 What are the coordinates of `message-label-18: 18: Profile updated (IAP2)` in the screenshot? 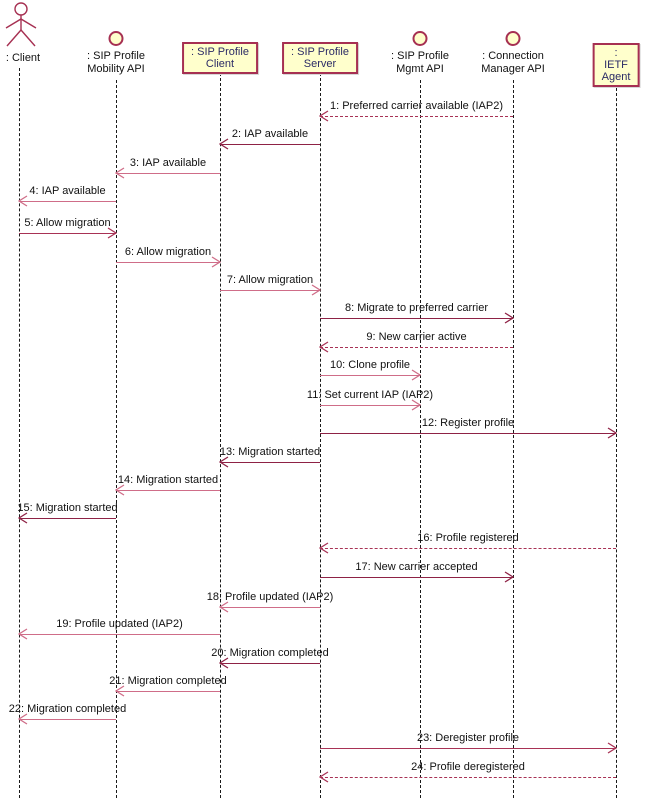 It's located at (270, 597).